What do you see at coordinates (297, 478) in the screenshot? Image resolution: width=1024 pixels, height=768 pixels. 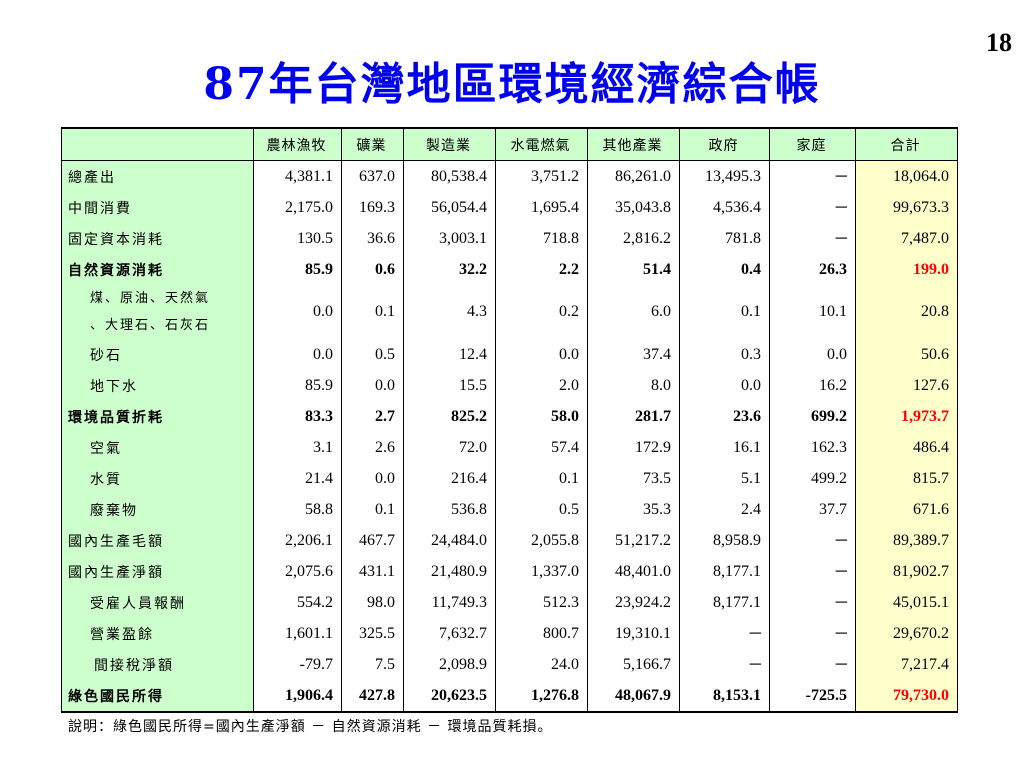 I see `table-cell: 21.4` at bounding box center [297, 478].